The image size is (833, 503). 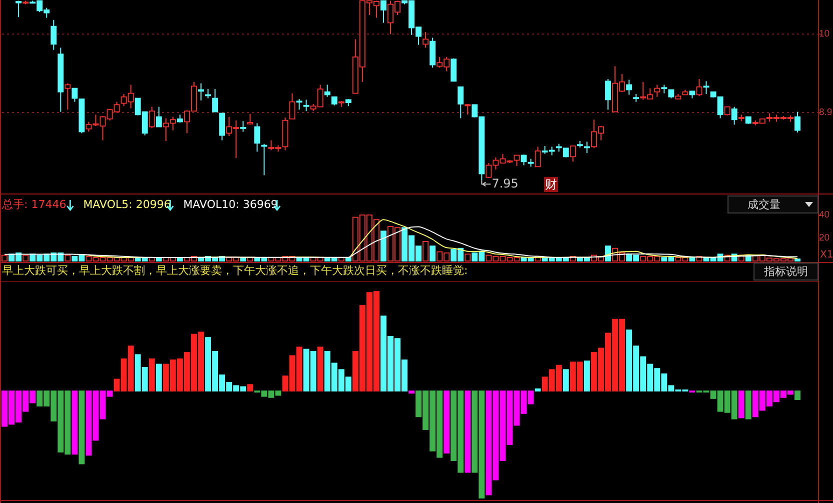 I want to click on text: MAVOL10: 36969, so click(x=230, y=205).